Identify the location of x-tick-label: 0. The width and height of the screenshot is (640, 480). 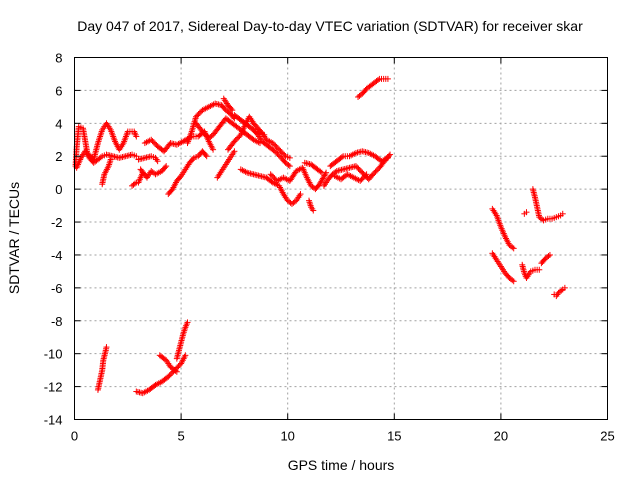
(74, 436).